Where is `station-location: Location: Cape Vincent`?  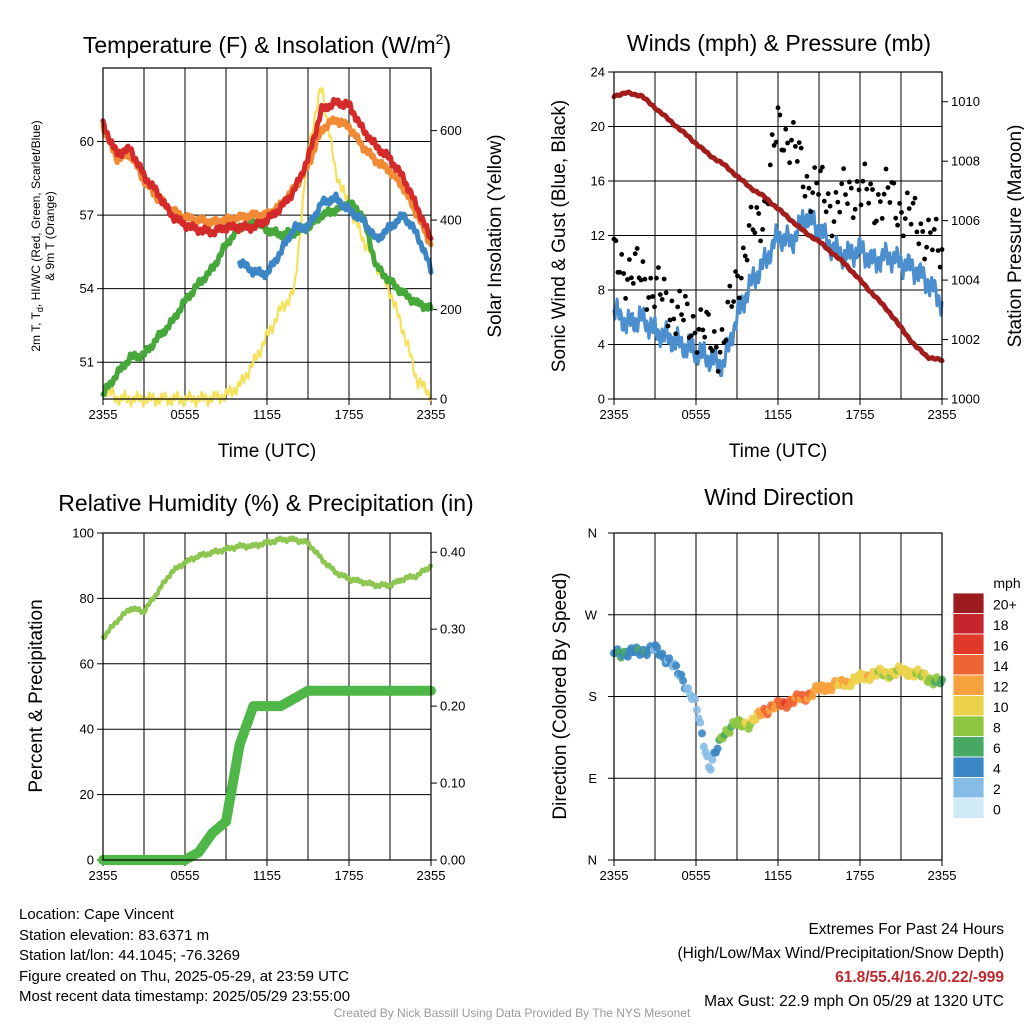 station-location: Location: Cape Vincent is located at coordinates (96, 914).